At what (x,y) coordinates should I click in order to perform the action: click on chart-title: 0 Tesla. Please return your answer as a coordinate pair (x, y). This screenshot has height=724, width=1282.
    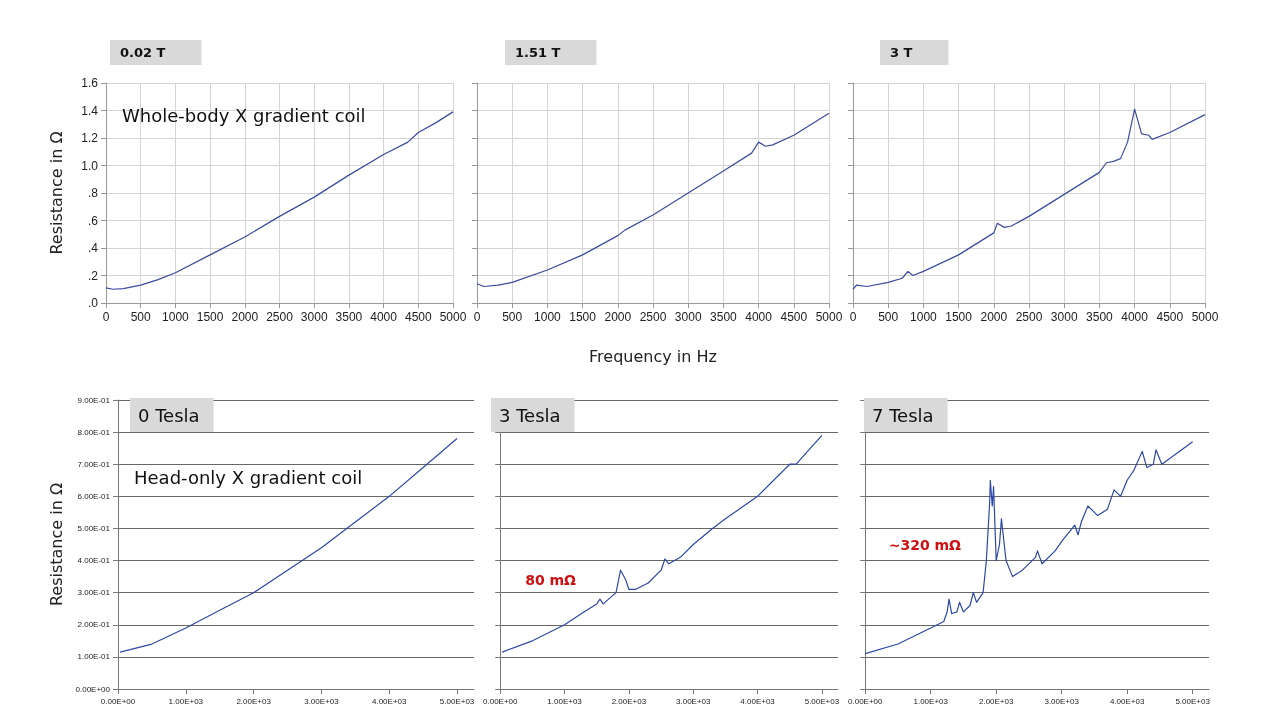
    Looking at the image, I should click on (169, 415).